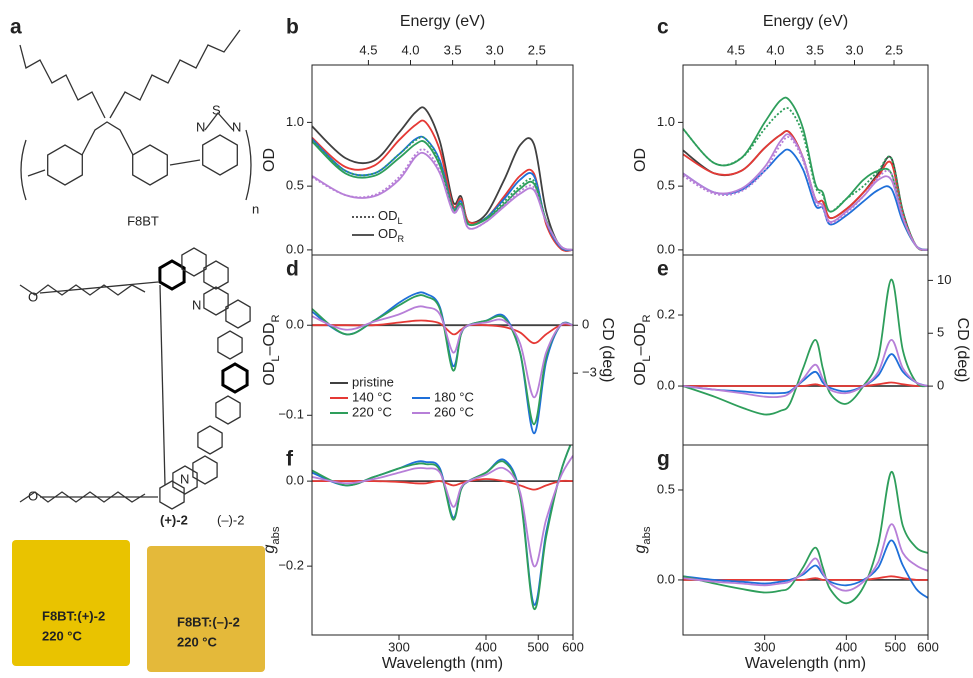 This screenshot has width=973, height=678. What do you see at coordinates (453, 49) in the screenshot?
I see `x2-tick-label: 3.5` at bounding box center [453, 49].